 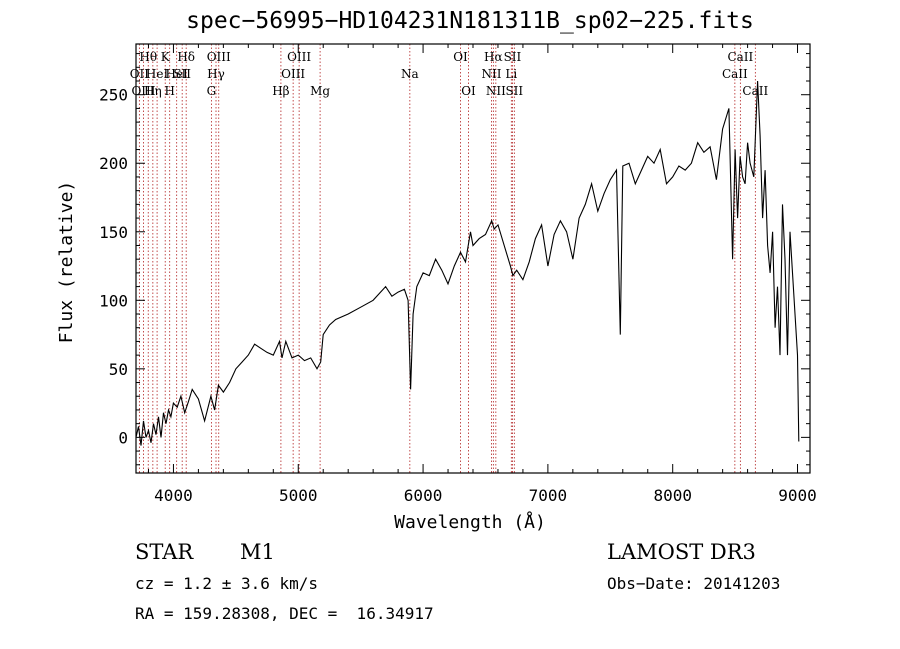 I want to click on y-tick-label: 100, so click(x=113, y=300).